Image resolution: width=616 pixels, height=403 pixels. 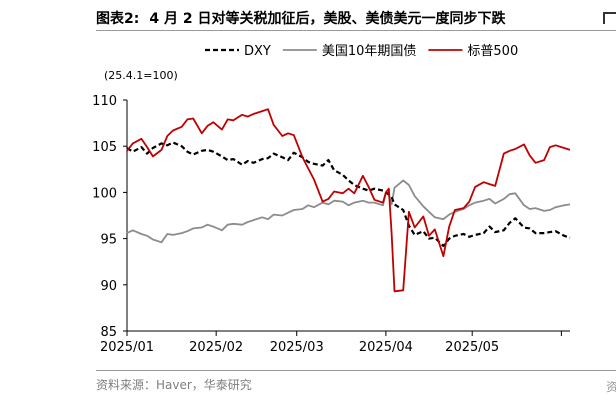 I want to click on figure-title-text: 4 月 2 日对等关税加征后，美股、美债美元一度同步下跌, so click(x=327, y=19).